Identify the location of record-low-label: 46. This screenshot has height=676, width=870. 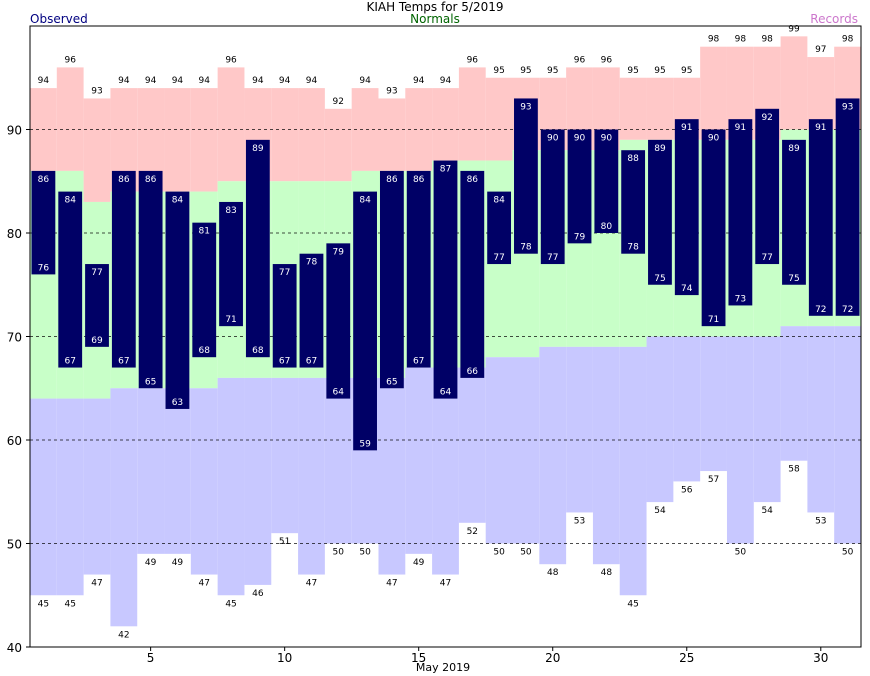
(258, 594).